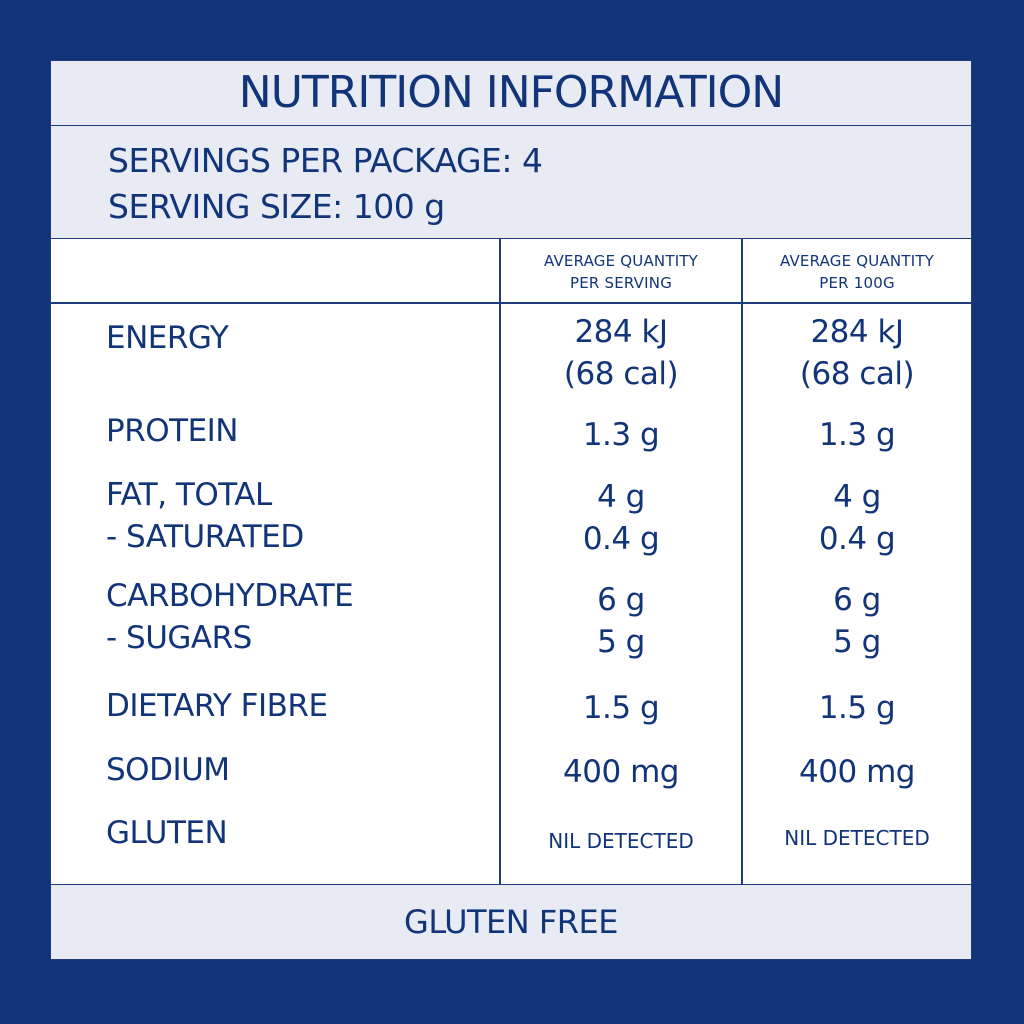 The height and width of the screenshot is (1024, 1024). I want to click on energy-per-serving-kj: 284 kJ, so click(621, 332).